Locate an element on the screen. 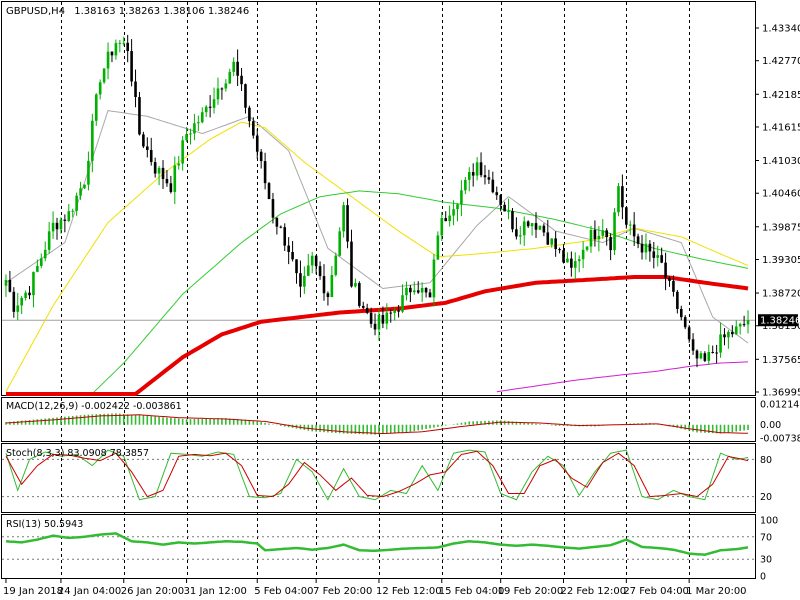  price-tick-label: 1.42185 is located at coordinates (781, 95).